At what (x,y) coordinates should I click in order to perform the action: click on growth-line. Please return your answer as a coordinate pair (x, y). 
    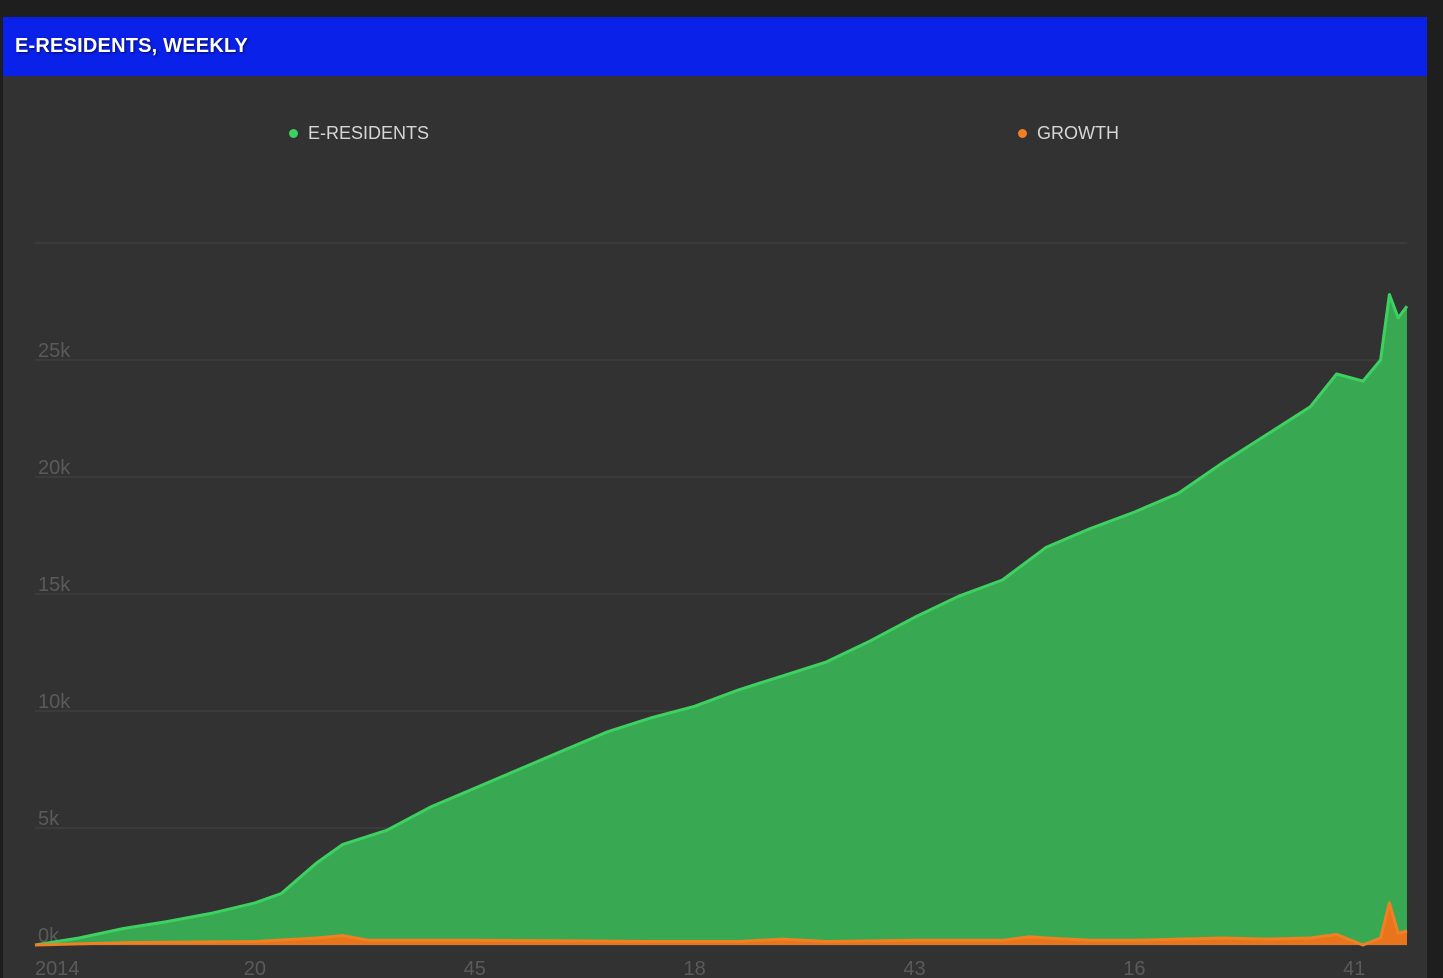
    Looking at the image, I should click on (721, 924).